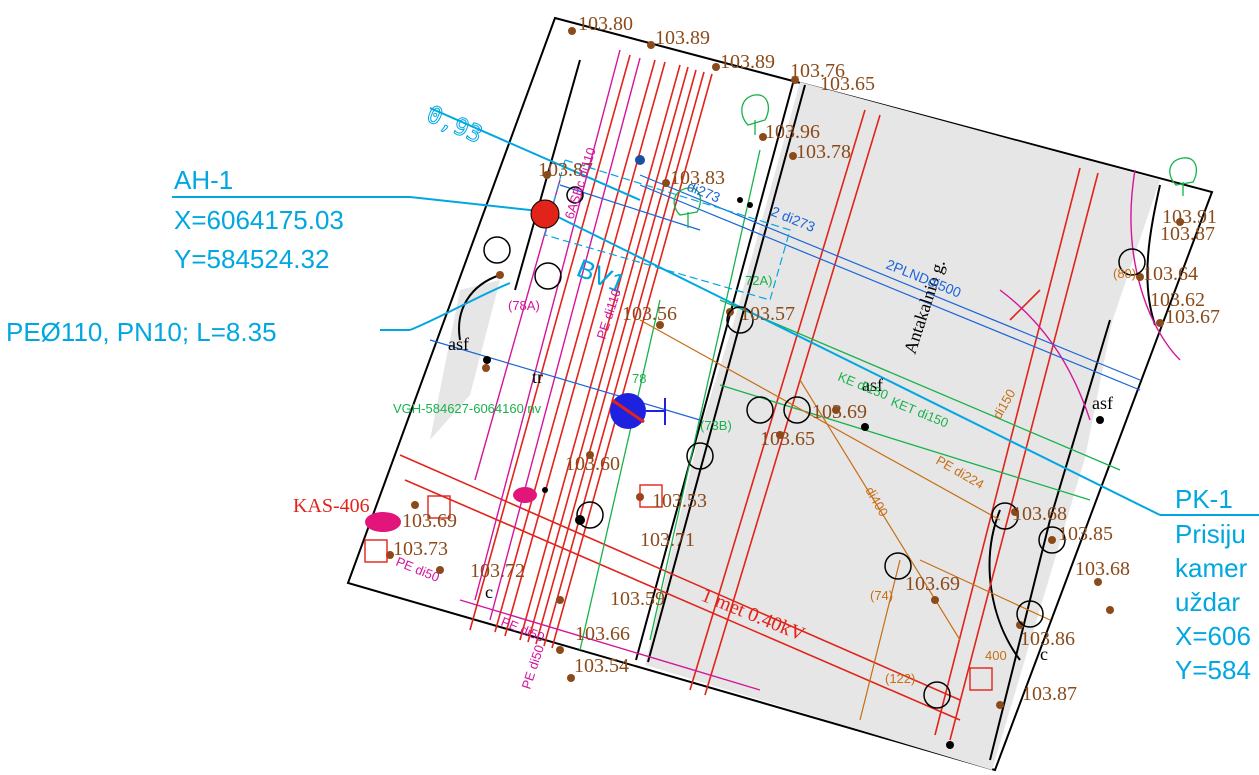  I want to click on elevation-label: 103.56, so click(649, 314).